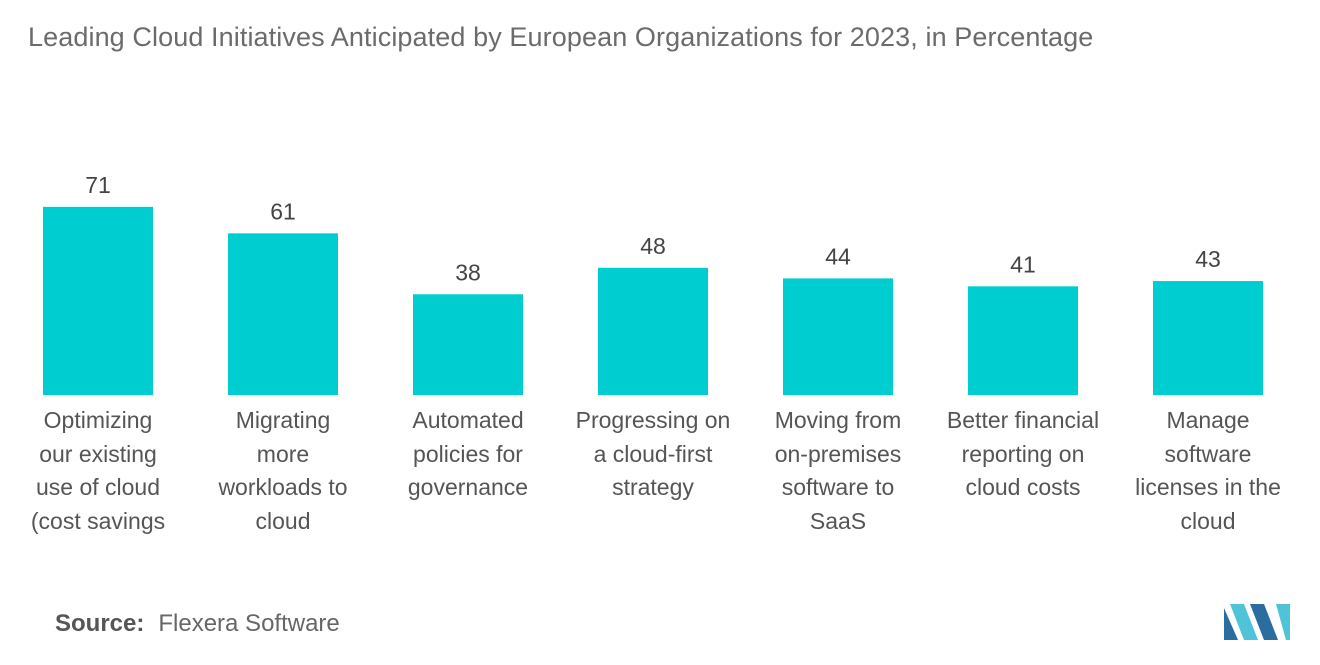  Describe the element at coordinates (283, 453) in the screenshot. I see `category-label-line: more` at that location.